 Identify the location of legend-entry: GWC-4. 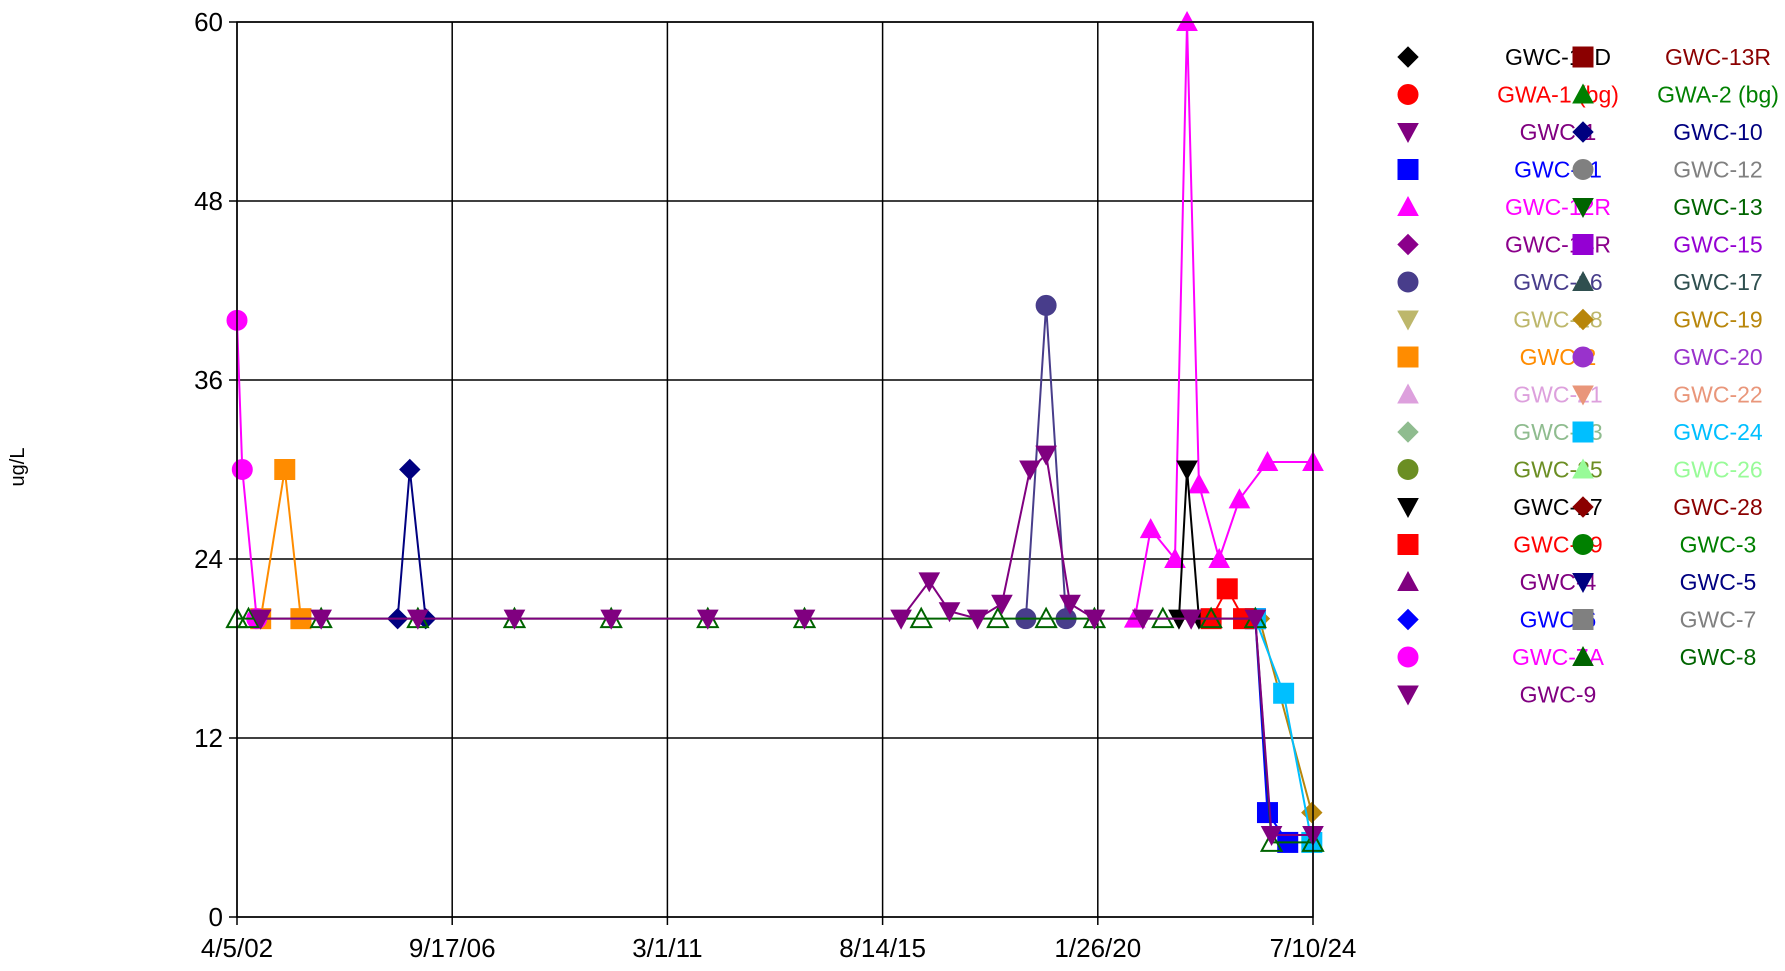
(1497, 582).